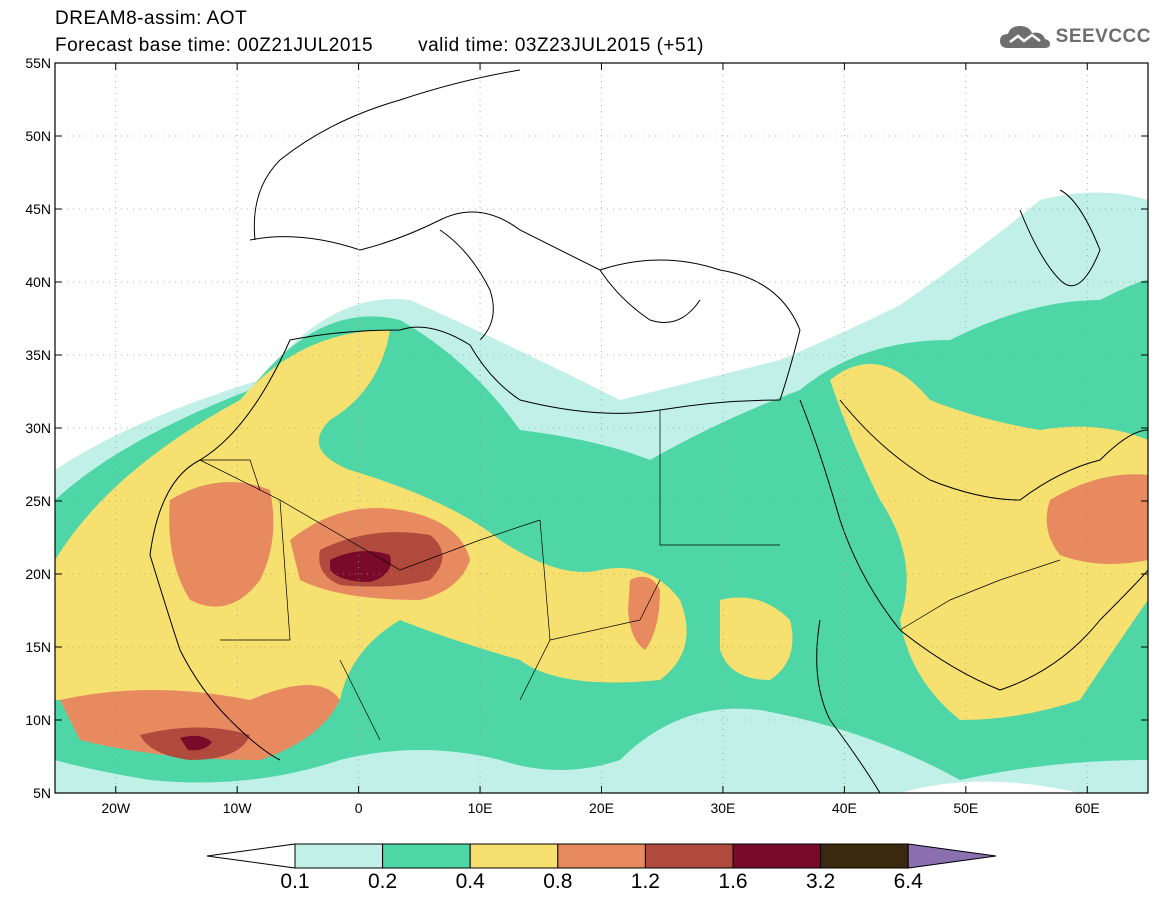 The image size is (1165, 905). I want to click on legend-value: 1.6, so click(732, 881).